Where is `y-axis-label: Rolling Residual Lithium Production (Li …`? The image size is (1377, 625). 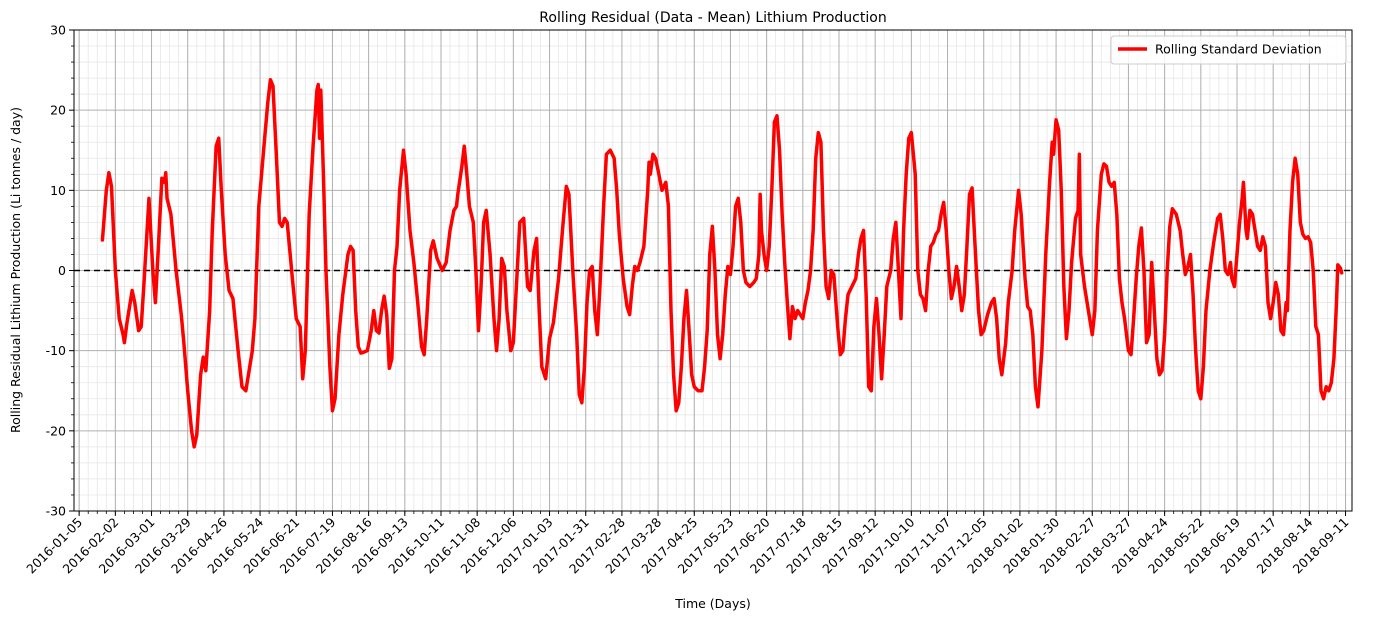 y-axis-label: Rolling Residual Lithium Production (Li … is located at coordinates (15, 270).